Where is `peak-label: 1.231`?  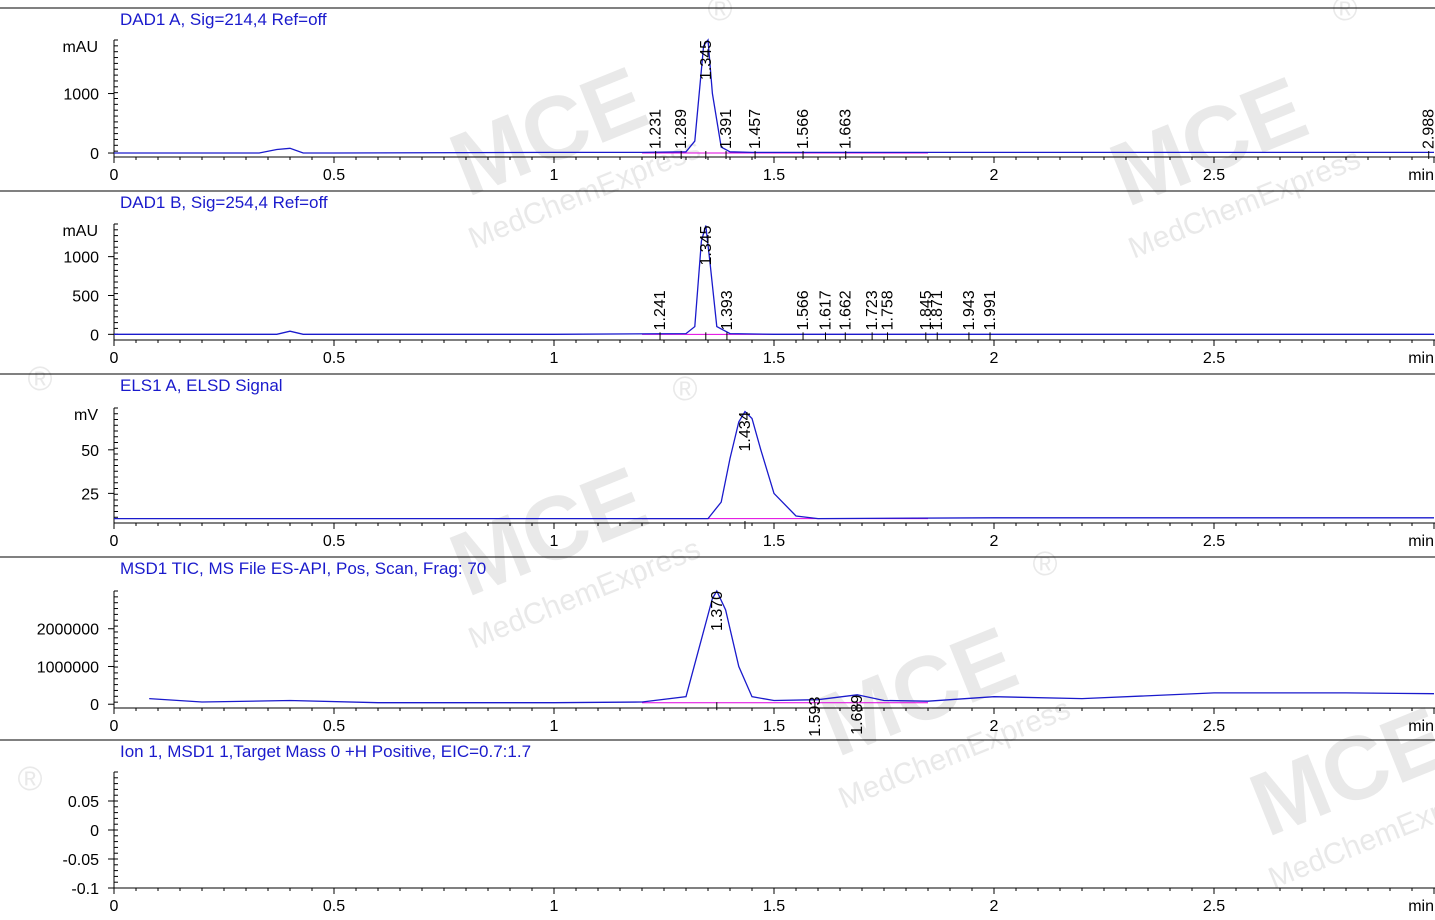 peak-label: 1.231 is located at coordinates (656, 129).